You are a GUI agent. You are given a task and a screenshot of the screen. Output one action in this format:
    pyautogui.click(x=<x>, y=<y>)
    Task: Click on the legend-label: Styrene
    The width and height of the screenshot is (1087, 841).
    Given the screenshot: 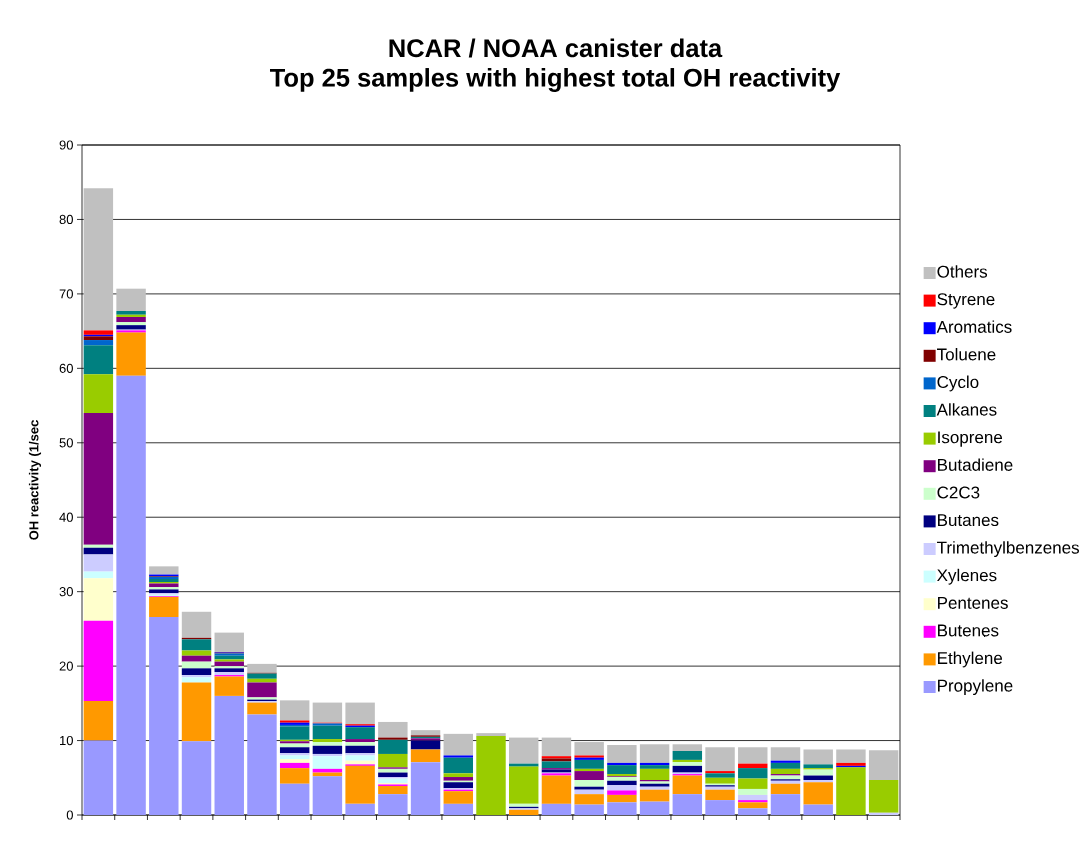 What is the action you would take?
    pyautogui.click(x=966, y=301)
    